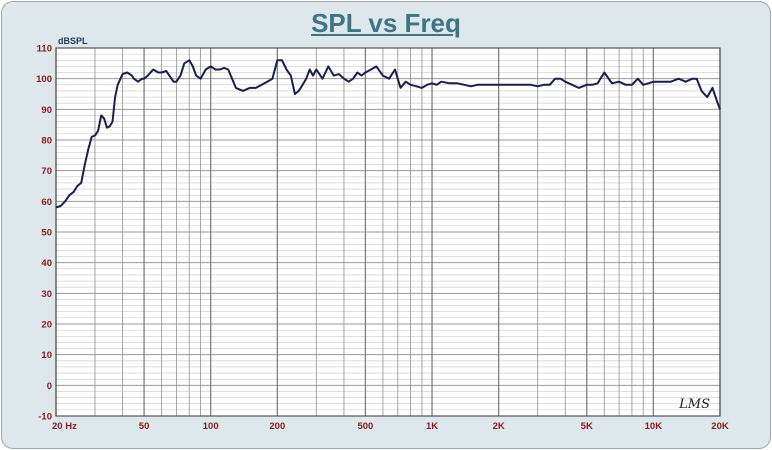  I want to click on y-tick-label: 110, so click(44, 49).